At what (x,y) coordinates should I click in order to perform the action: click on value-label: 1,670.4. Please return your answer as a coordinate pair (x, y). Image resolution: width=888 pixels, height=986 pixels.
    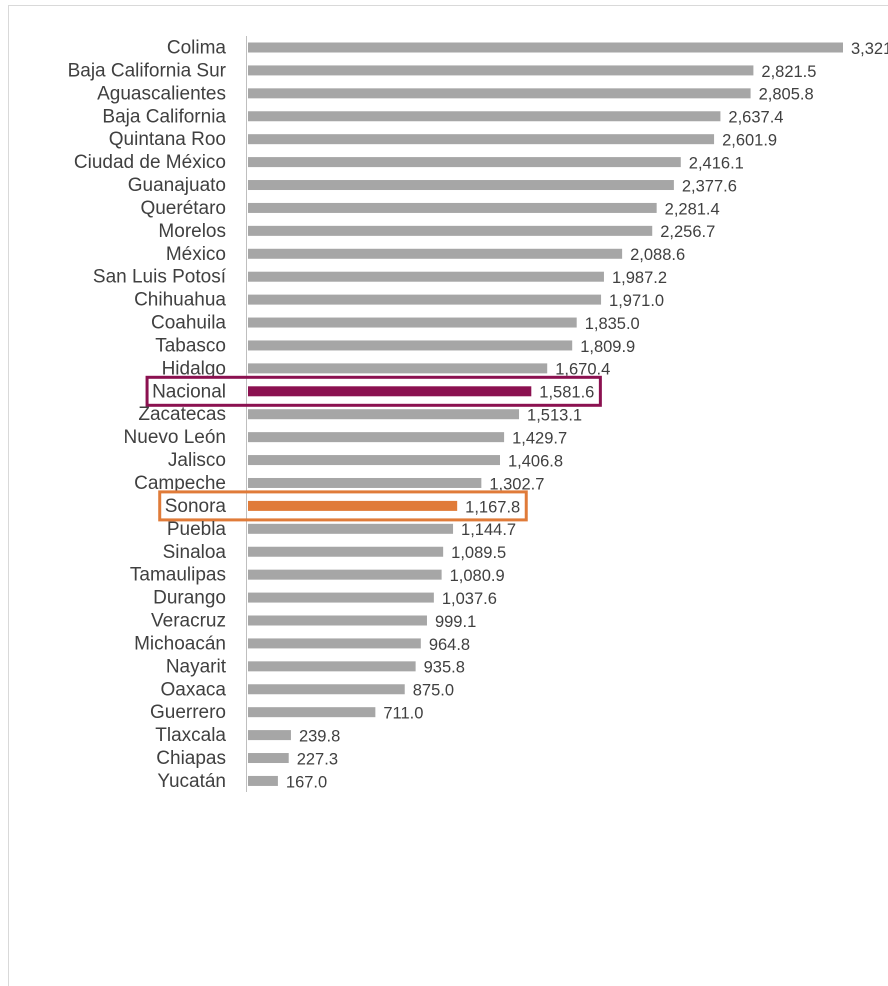
    Looking at the image, I should click on (582, 370).